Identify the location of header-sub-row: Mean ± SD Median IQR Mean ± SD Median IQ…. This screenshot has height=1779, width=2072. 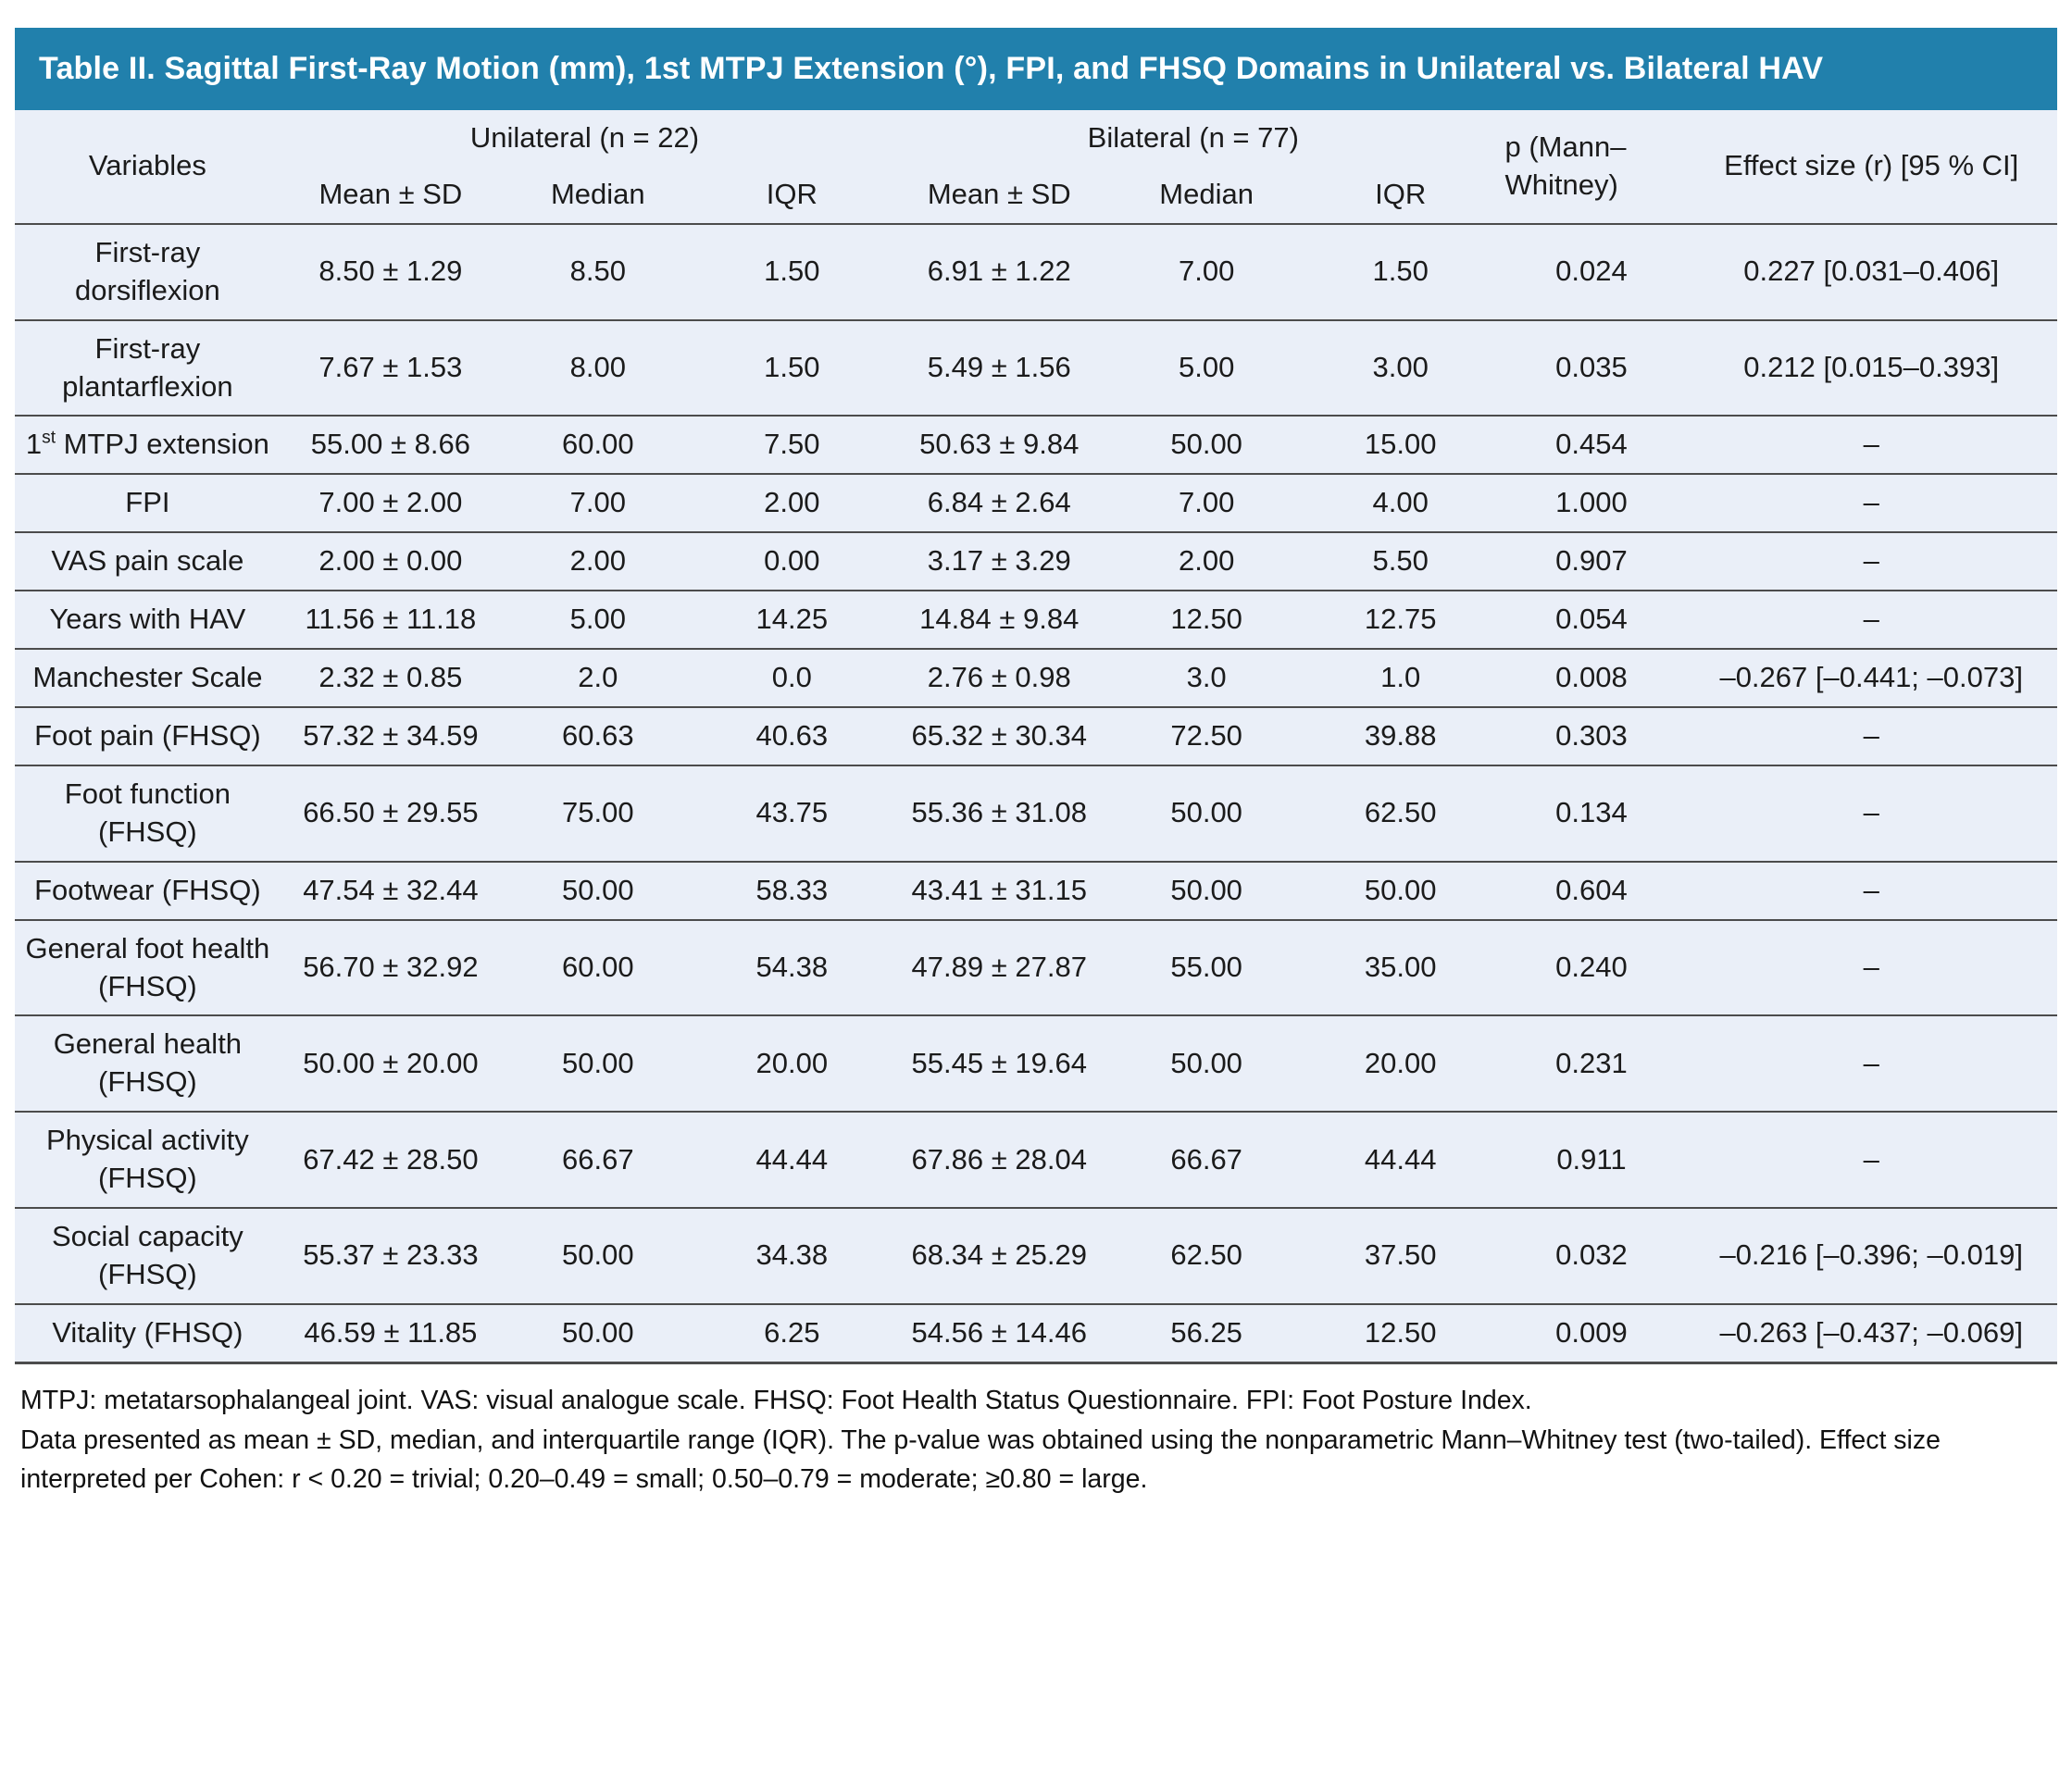
(1036, 195).